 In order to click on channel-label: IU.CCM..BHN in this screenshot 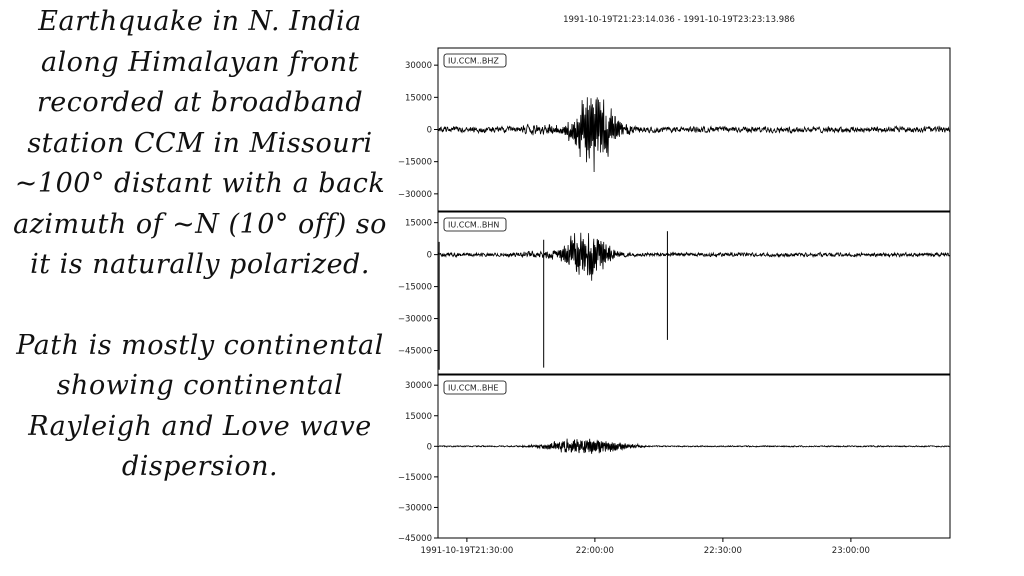, I will do `click(473, 225)`.